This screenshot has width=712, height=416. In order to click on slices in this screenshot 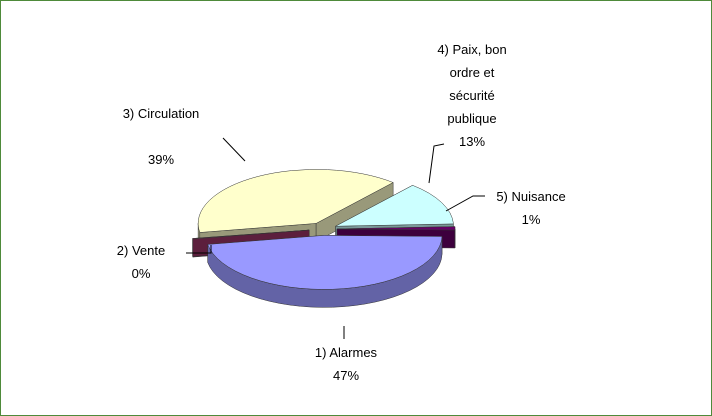, I will do `click(324, 238)`.